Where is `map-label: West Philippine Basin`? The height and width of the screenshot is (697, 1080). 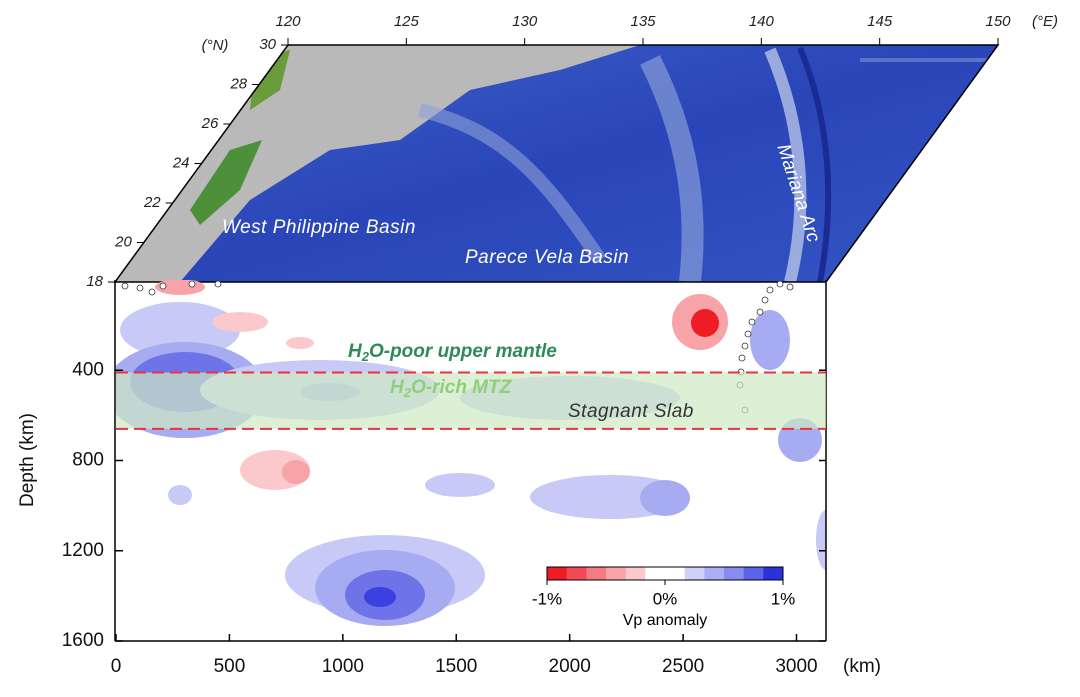 map-label: West Philippine Basin is located at coordinates (319, 227).